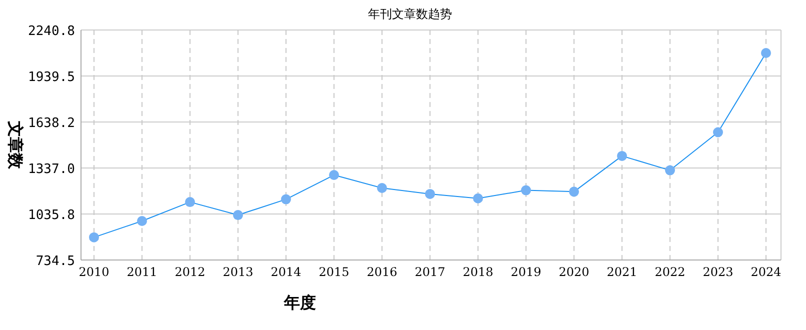  What do you see at coordinates (51, 31) in the screenshot?
I see `y-tick-label: 2240.8` at bounding box center [51, 31].